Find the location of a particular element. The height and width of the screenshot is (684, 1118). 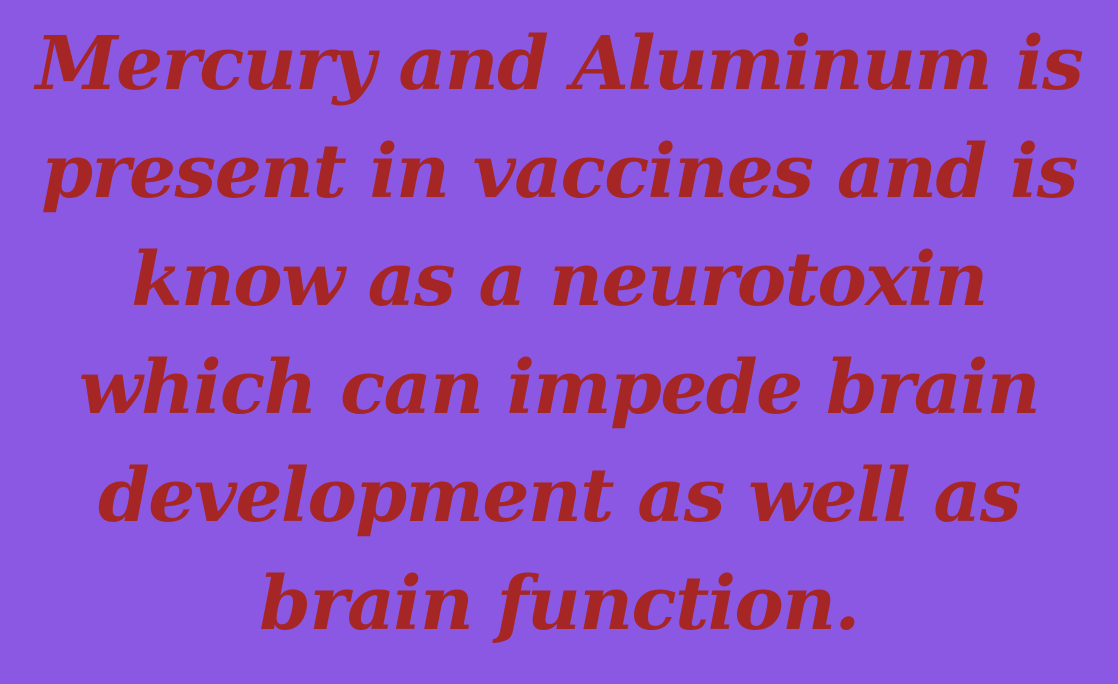

message-line-4: which can impede brain is located at coordinates (559, 388).